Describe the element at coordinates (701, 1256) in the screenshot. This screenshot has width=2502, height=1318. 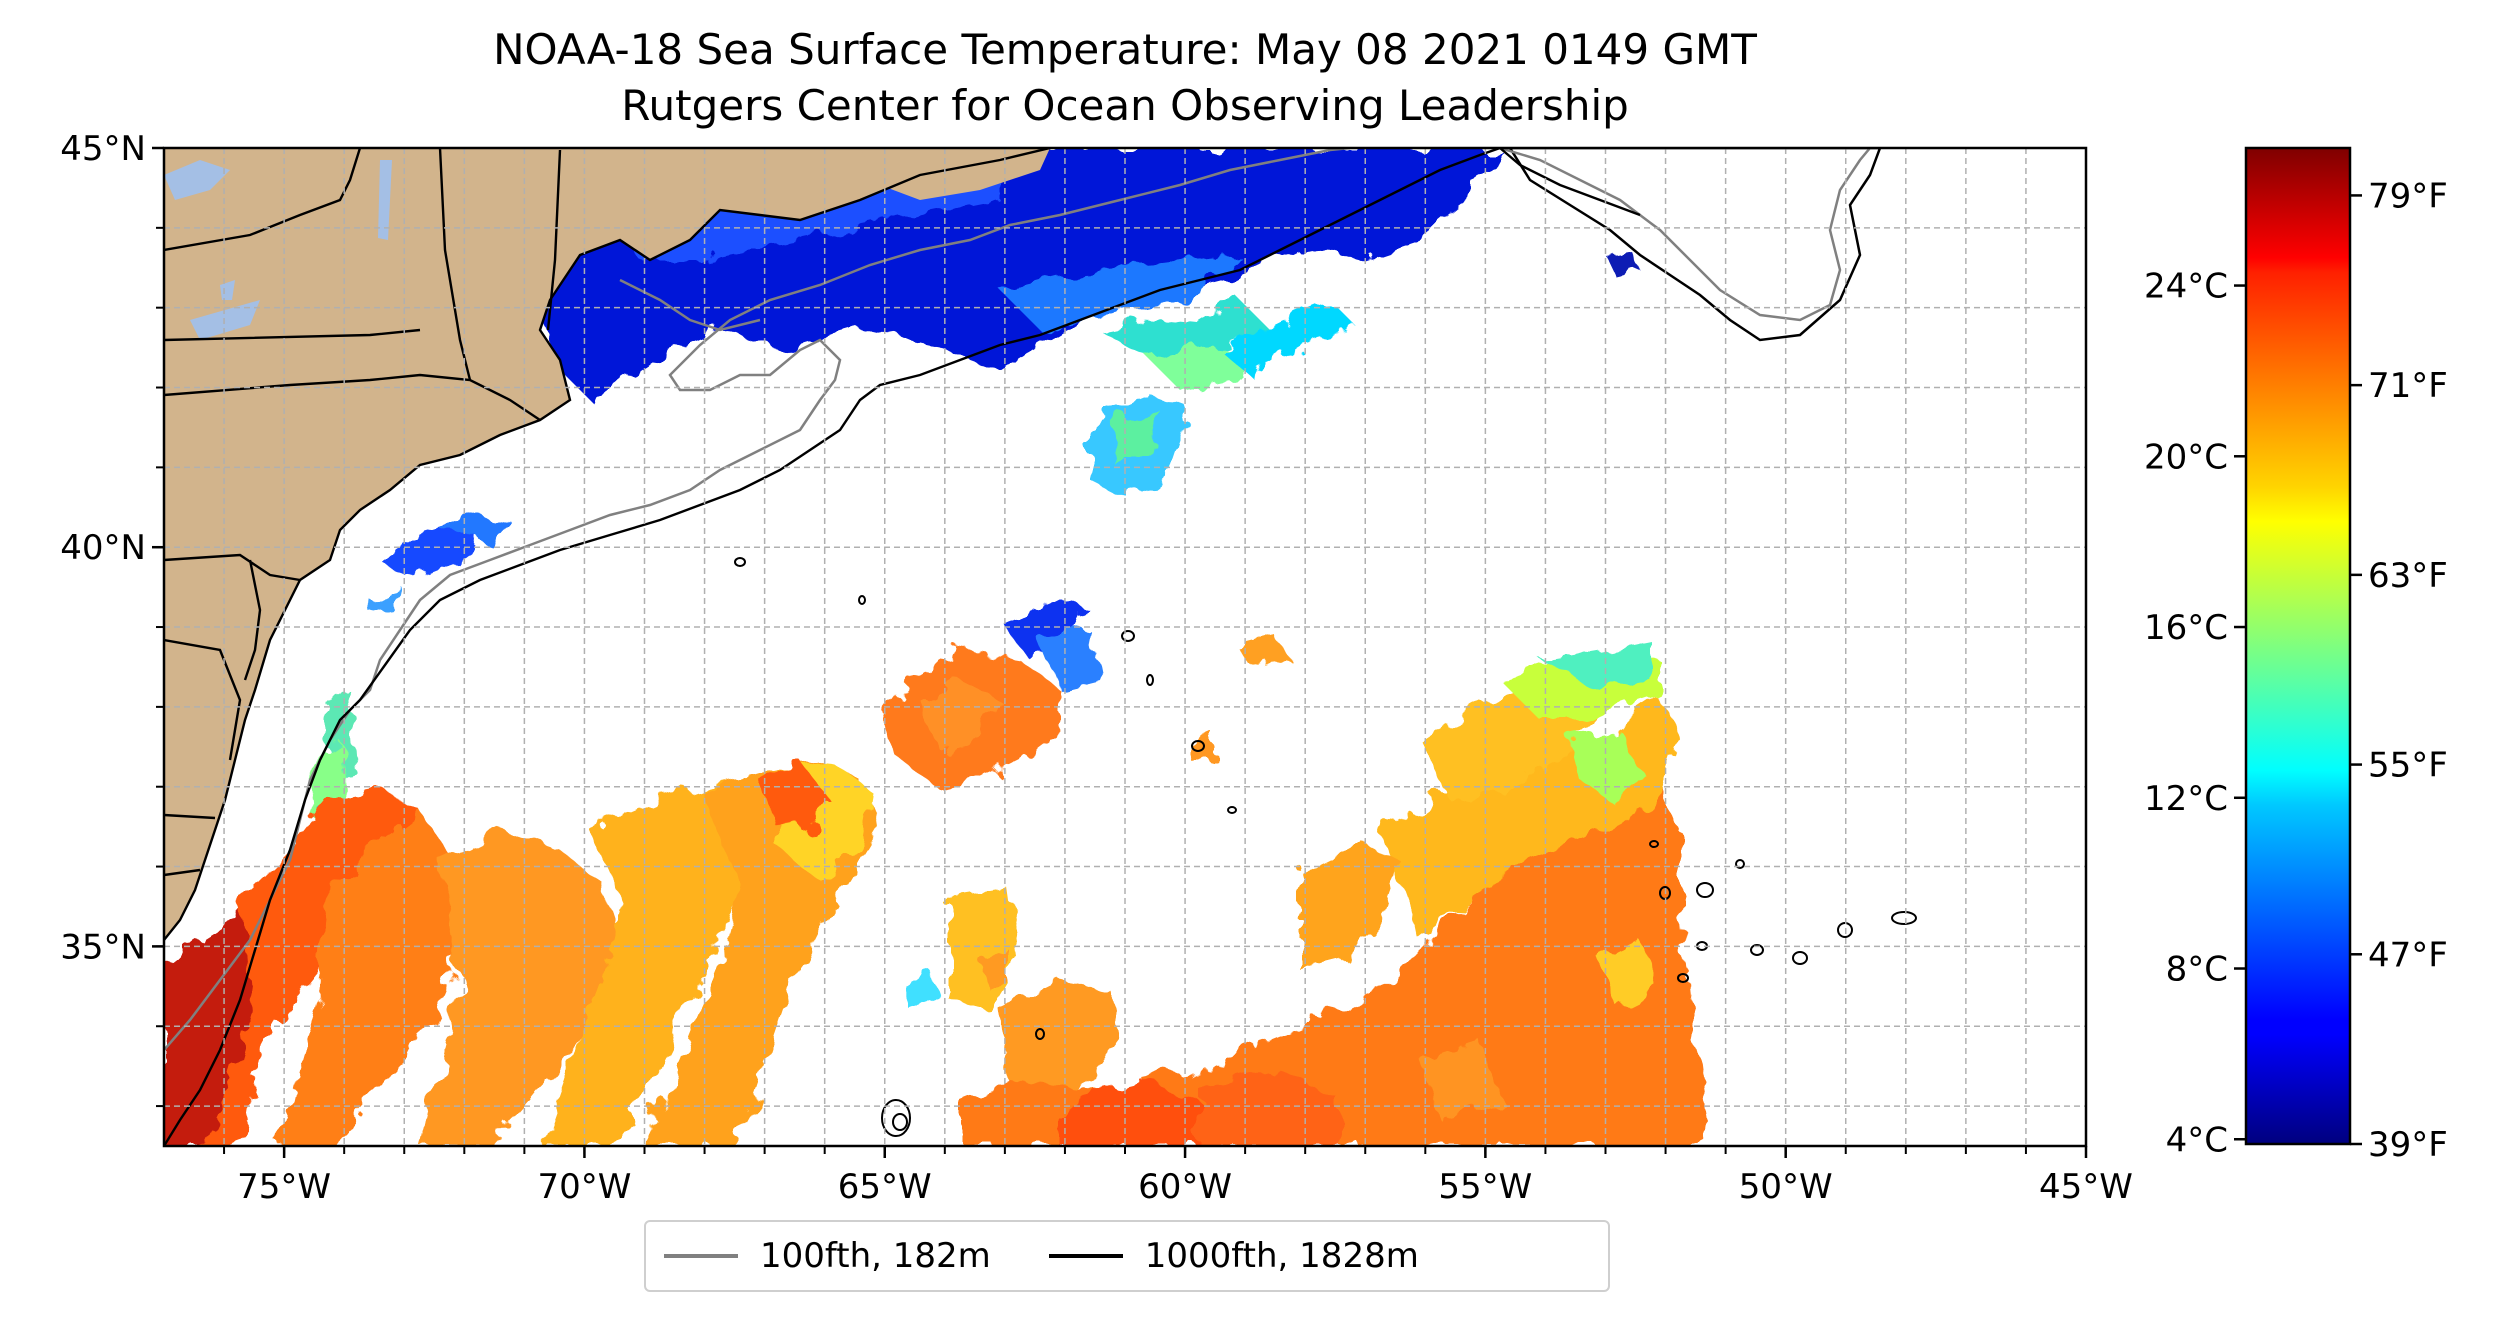
I see `legend-line-grey` at that location.